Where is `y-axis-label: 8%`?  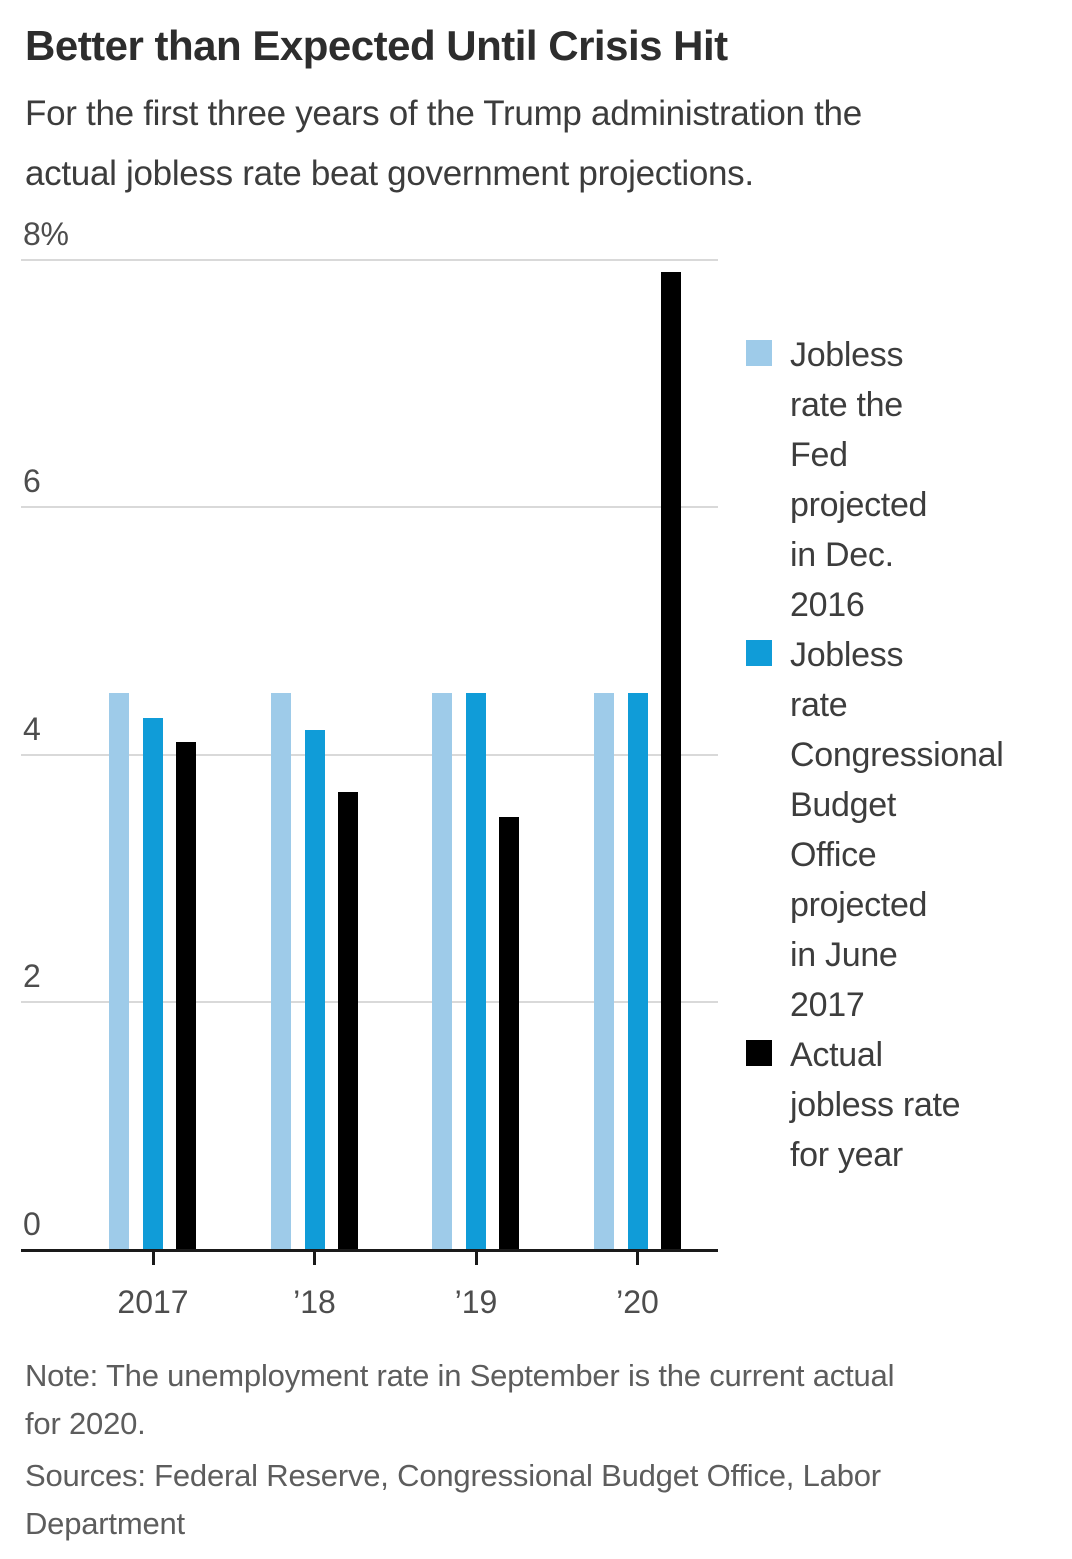
y-axis-label: 8% is located at coordinates (46, 233).